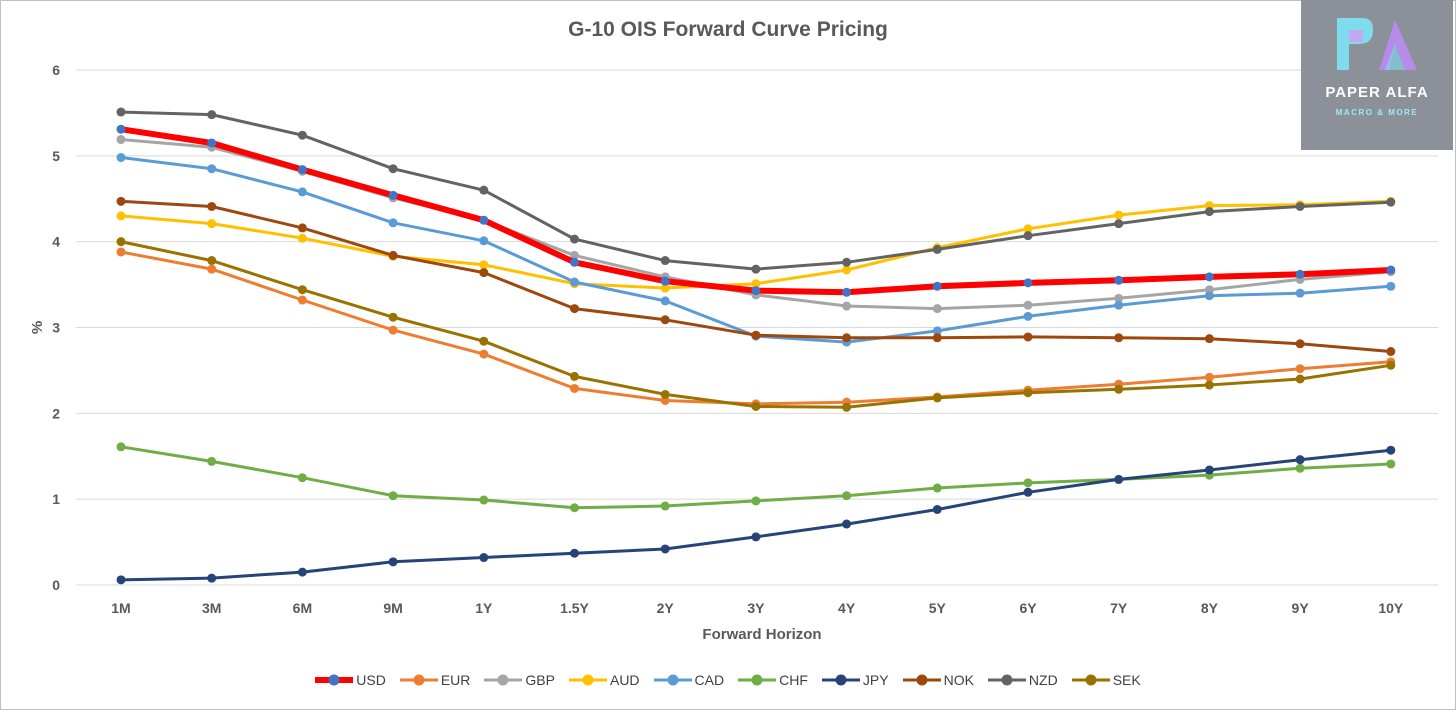 This screenshot has height=710, width=1456. What do you see at coordinates (56, 242) in the screenshot?
I see `y-tick-label: 4` at bounding box center [56, 242].